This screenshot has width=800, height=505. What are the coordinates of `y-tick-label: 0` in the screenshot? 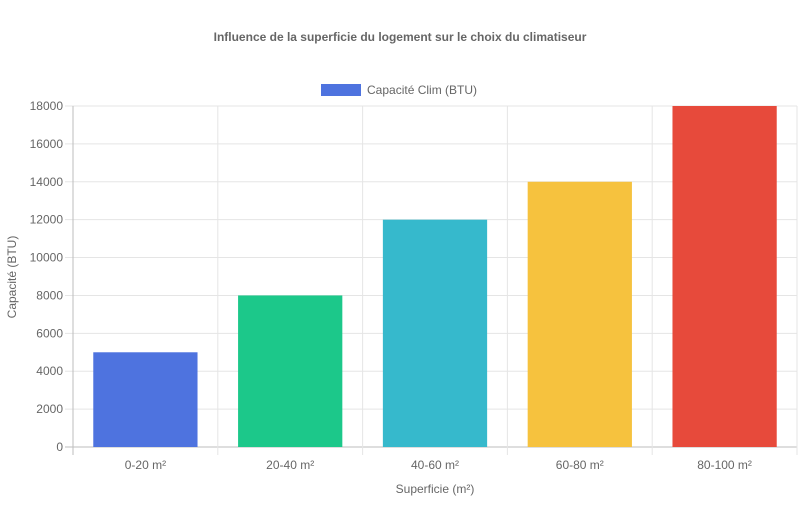 It's located at (59, 447).